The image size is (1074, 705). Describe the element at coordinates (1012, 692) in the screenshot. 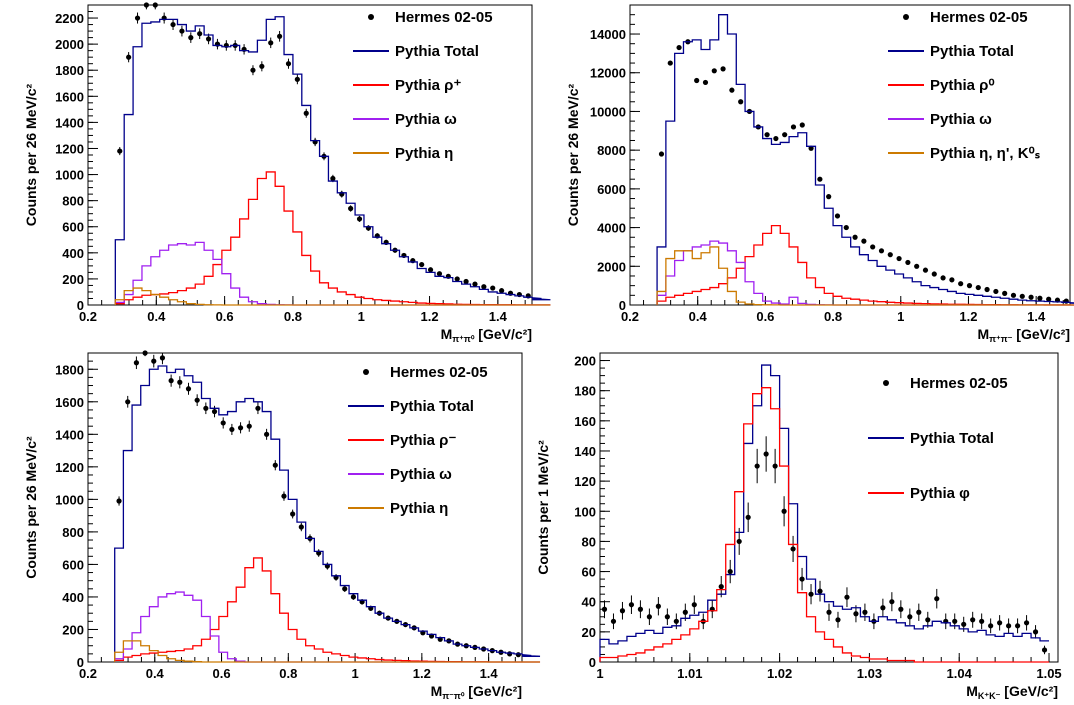

I see `x-axis-title: MK⁺K⁻ [GeV/c²]` at that location.